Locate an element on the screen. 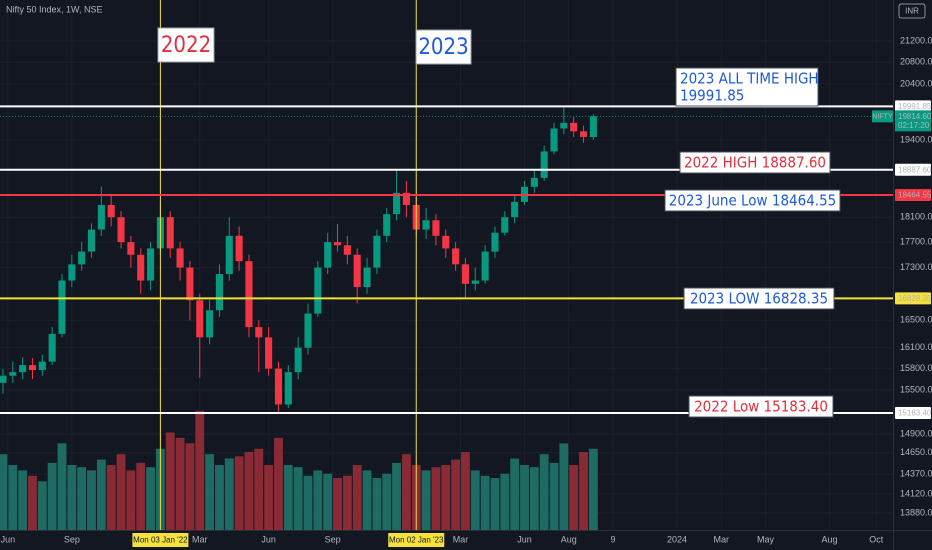 The width and height of the screenshot is (932, 550). annotation-text: 2023 LOW 16828.35 is located at coordinates (759, 299).